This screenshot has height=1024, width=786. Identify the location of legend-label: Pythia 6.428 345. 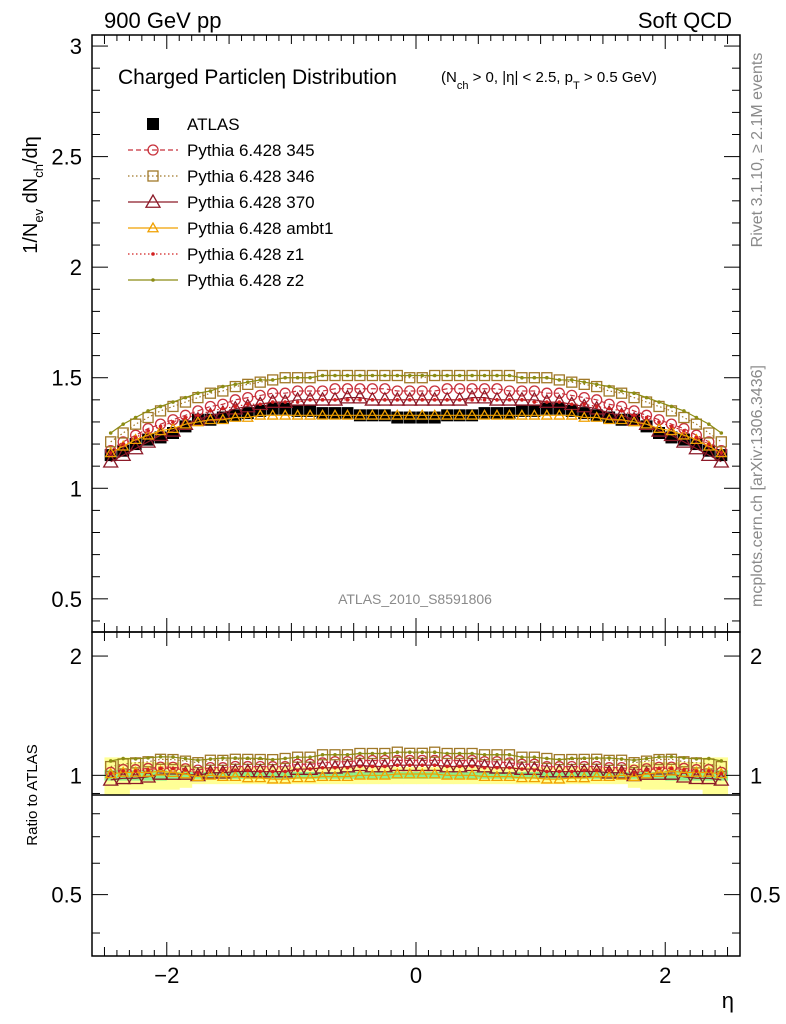
(251, 150).